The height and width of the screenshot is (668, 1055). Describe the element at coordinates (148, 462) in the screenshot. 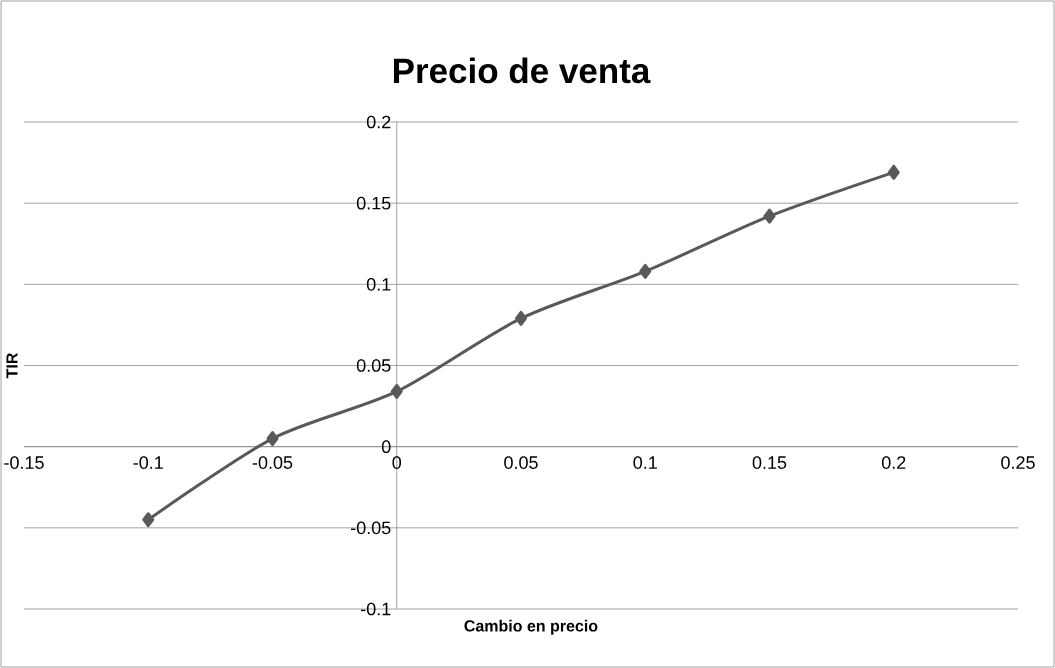

I see `x-tick-label: -0.1` at that location.